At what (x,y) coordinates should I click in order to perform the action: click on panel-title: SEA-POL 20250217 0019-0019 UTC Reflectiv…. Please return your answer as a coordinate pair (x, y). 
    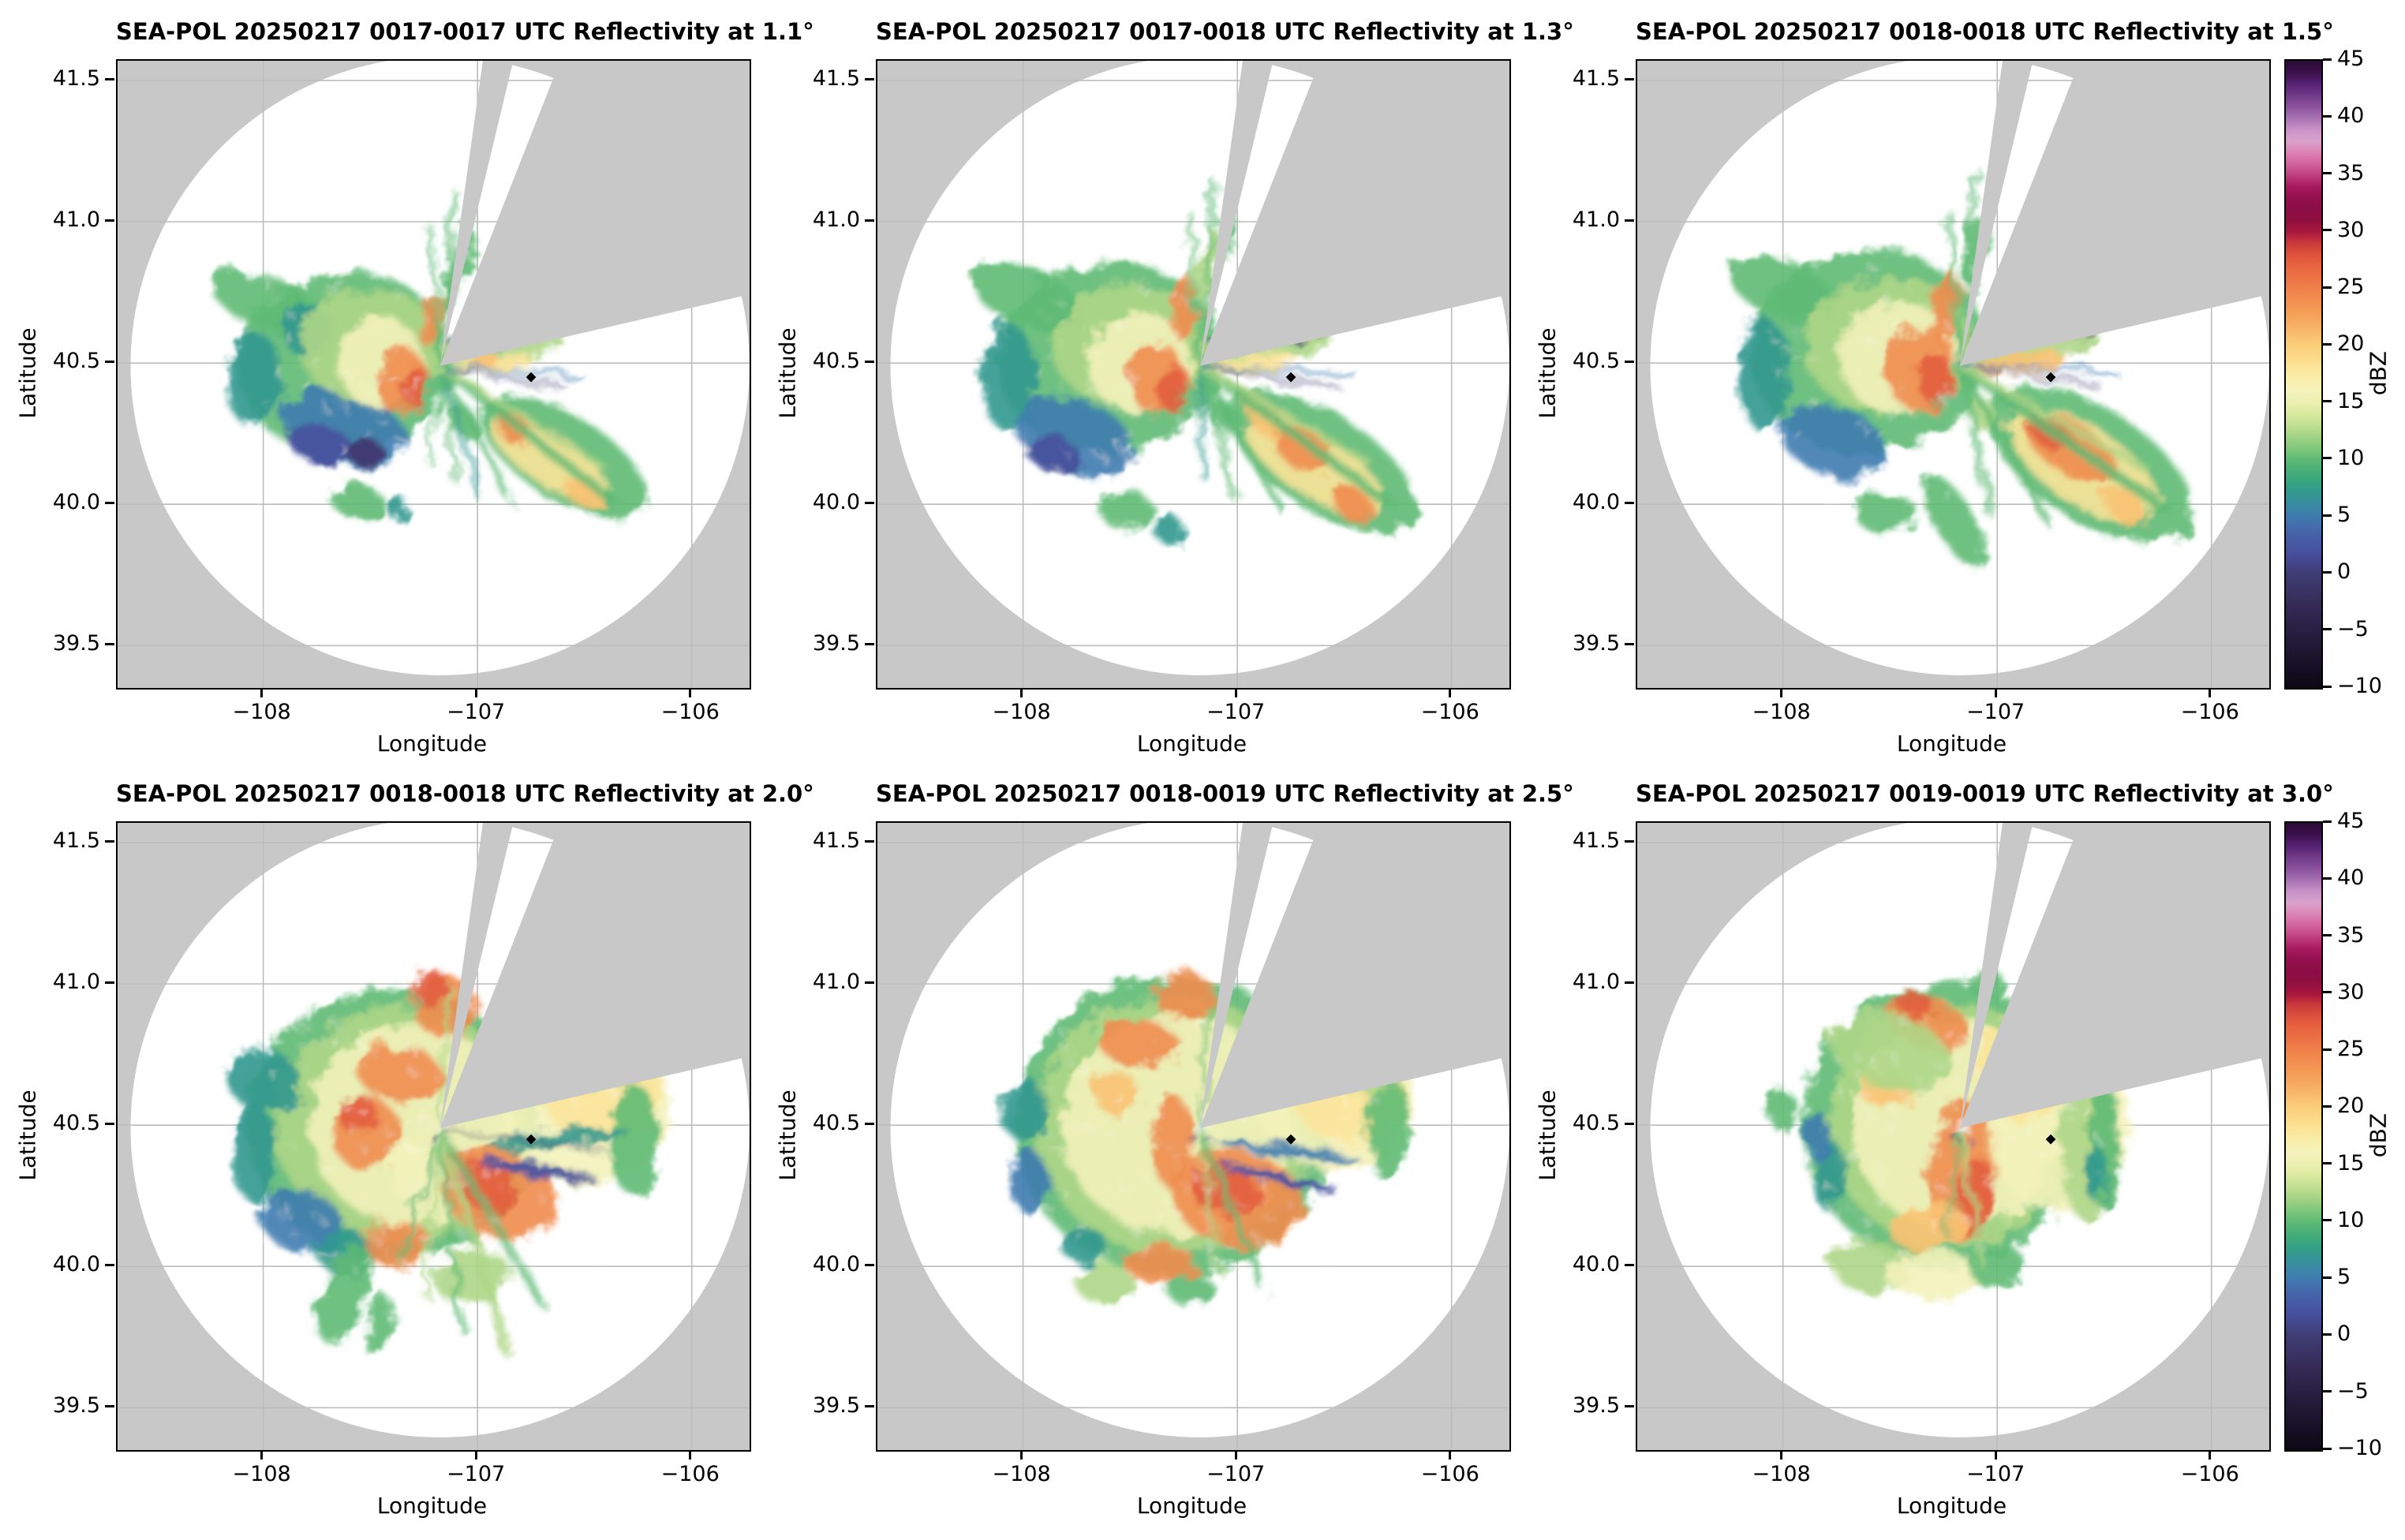
    Looking at the image, I should click on (1985, 793).